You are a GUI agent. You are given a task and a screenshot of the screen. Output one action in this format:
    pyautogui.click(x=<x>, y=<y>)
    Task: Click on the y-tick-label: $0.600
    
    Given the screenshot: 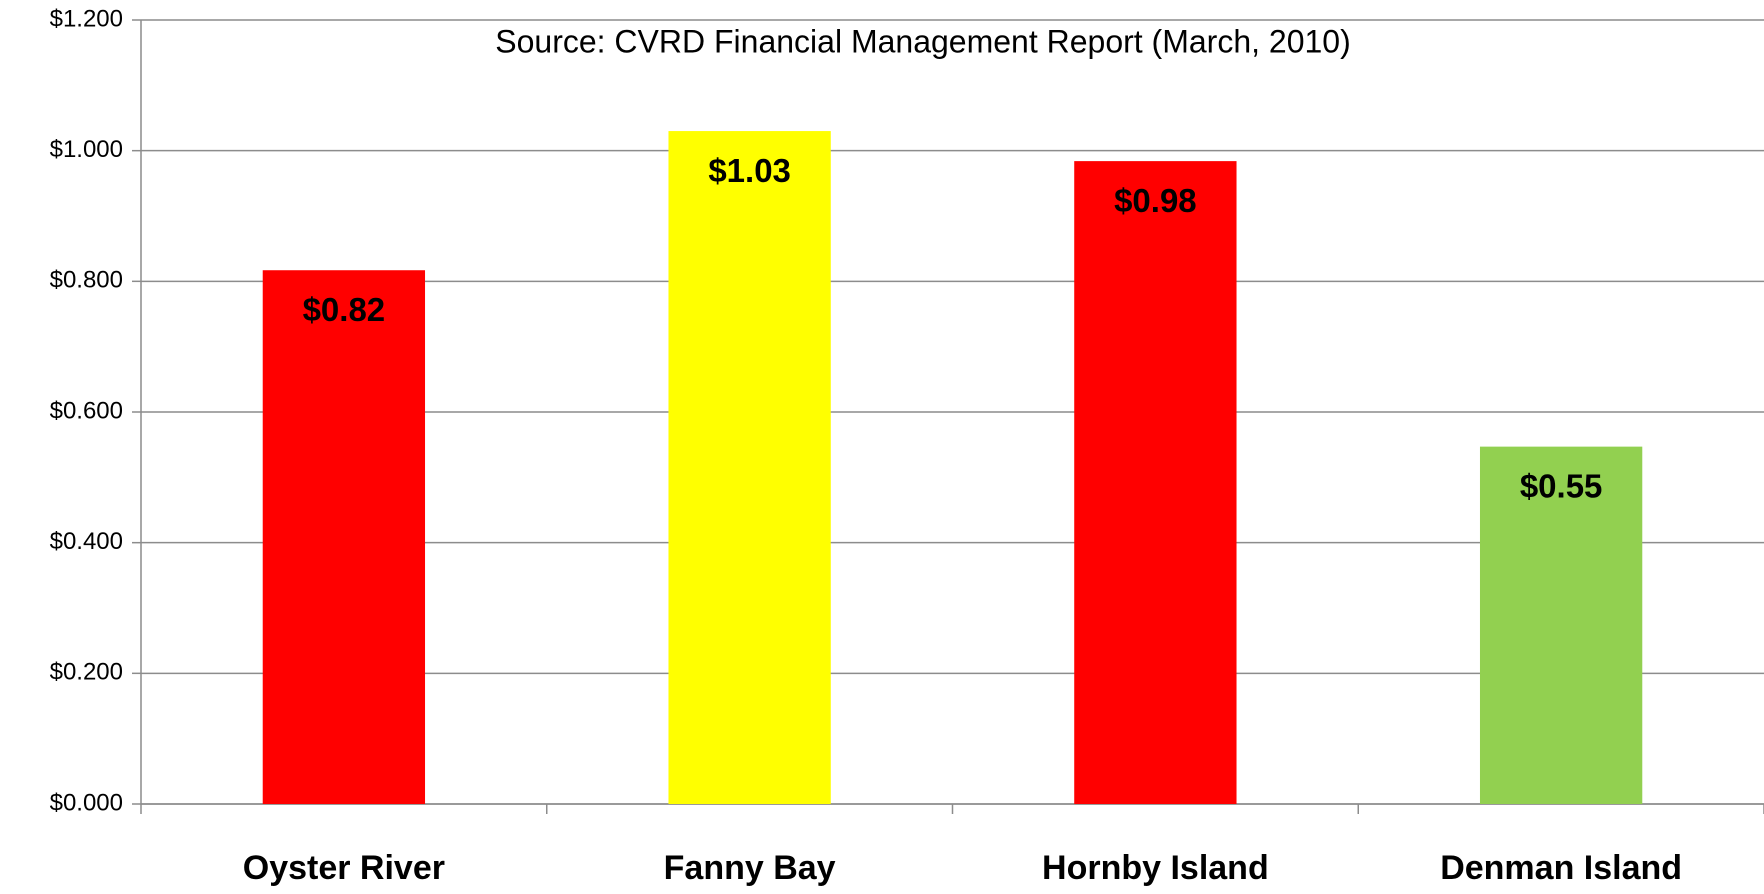 What is the action you would take?
    pyautogui.click(x=86, y=410)
    